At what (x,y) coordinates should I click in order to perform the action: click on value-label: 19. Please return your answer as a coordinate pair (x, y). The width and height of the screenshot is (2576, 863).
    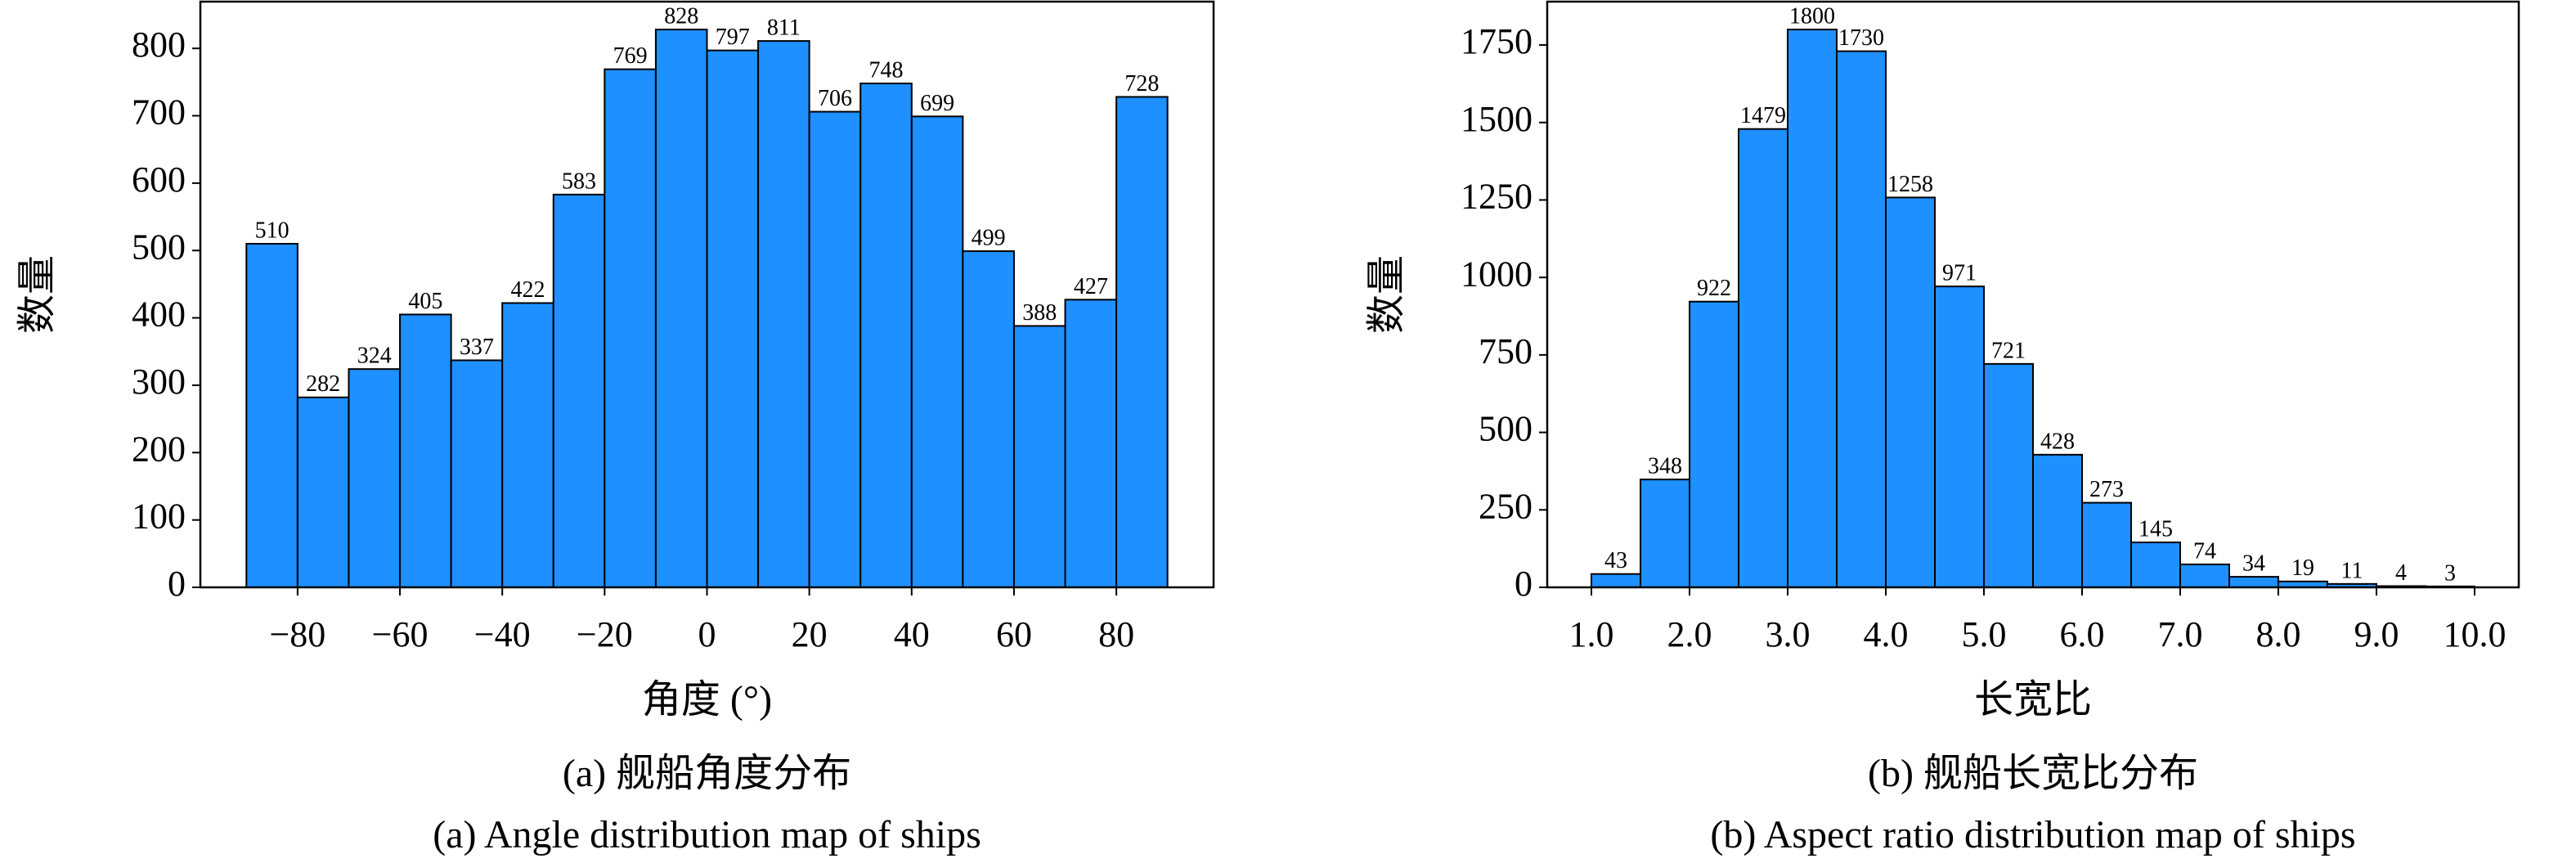
    Looking at the image, I should click on (2303, 568).